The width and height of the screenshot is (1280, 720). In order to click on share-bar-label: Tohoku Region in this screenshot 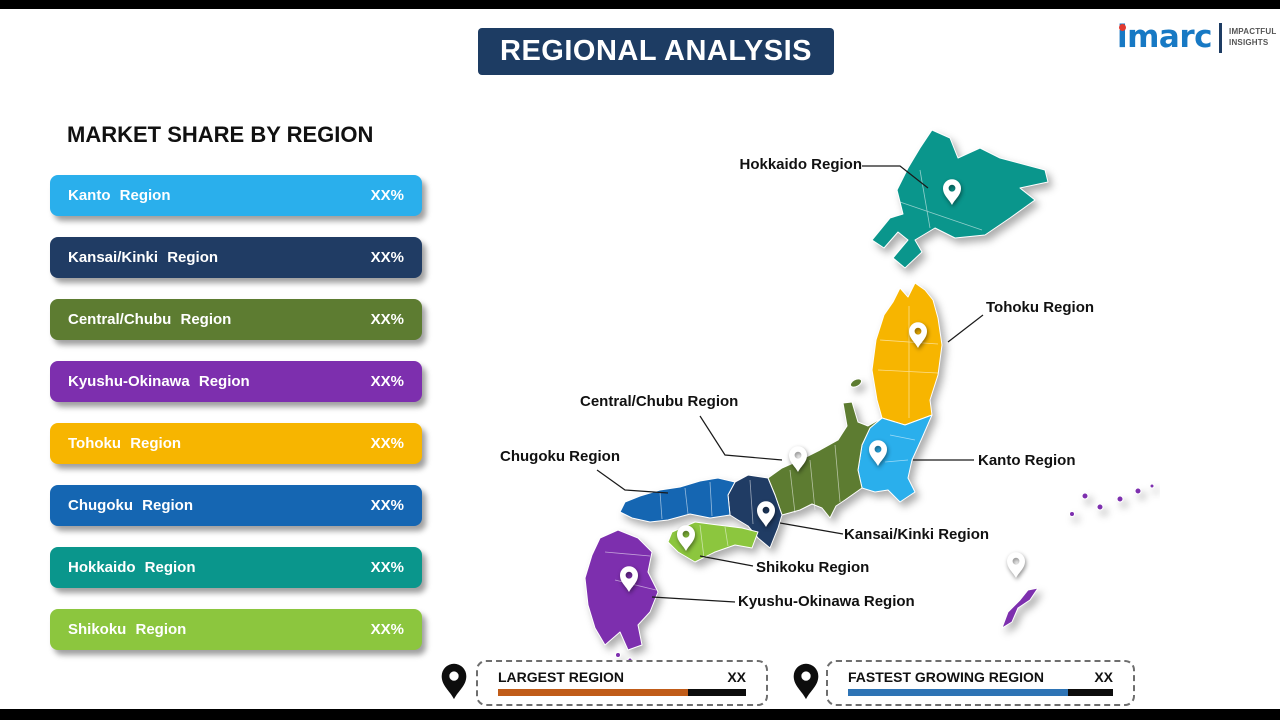, I will do `click(125, 443)`.